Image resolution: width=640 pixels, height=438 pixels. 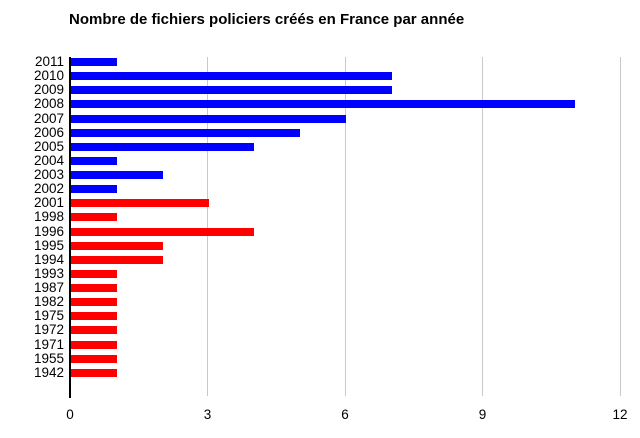 I want to click on bar-2010, so click(x=231, y=76).